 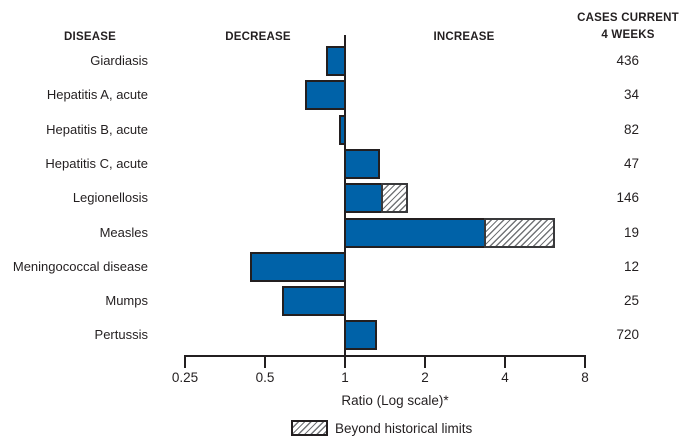 What do you see at coordinates (345, 196) in the screenshot?
I see `baseline-ratio-1-line` at bounding box center [345, 196].